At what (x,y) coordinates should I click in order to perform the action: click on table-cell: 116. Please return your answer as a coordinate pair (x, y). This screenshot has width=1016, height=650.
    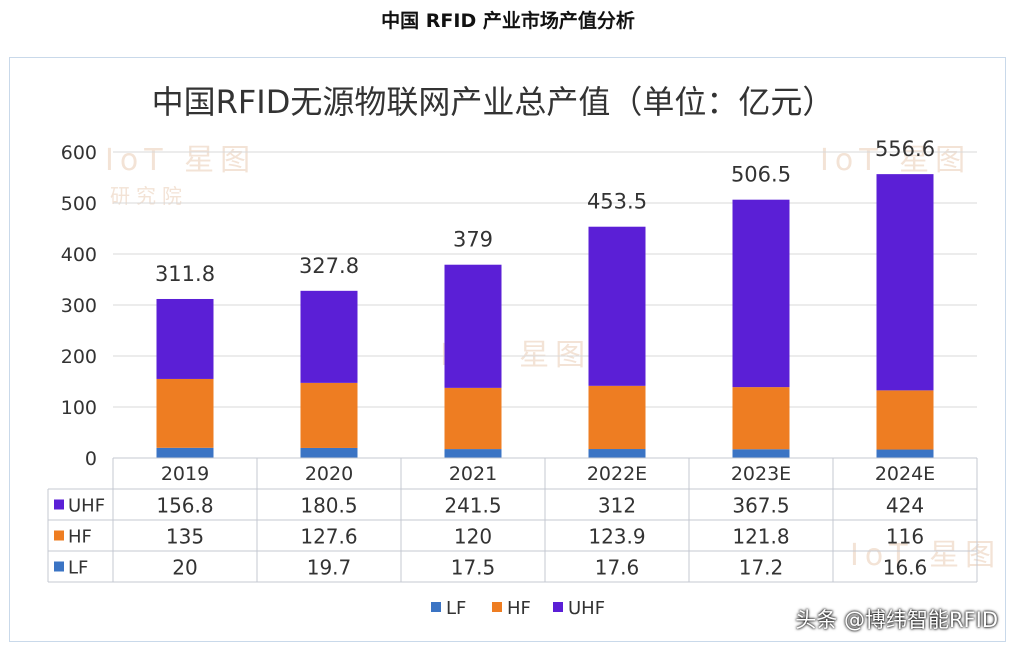
    Looking at the image, I should click on (905, 537).